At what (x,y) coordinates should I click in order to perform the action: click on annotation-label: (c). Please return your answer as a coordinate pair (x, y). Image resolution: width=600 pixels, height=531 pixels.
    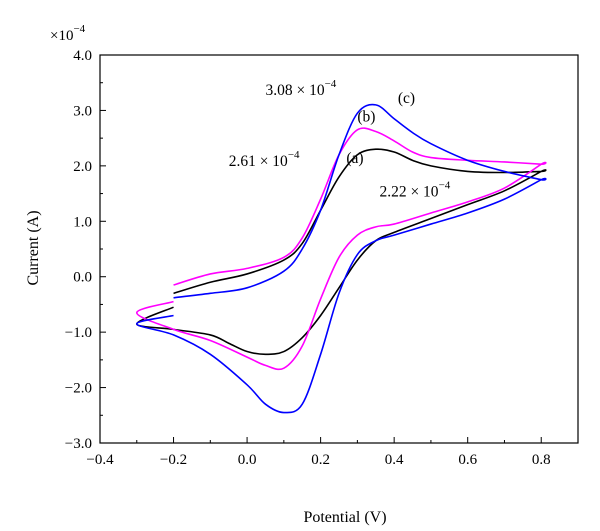
    Looking at the image, I should click on (406, 98).